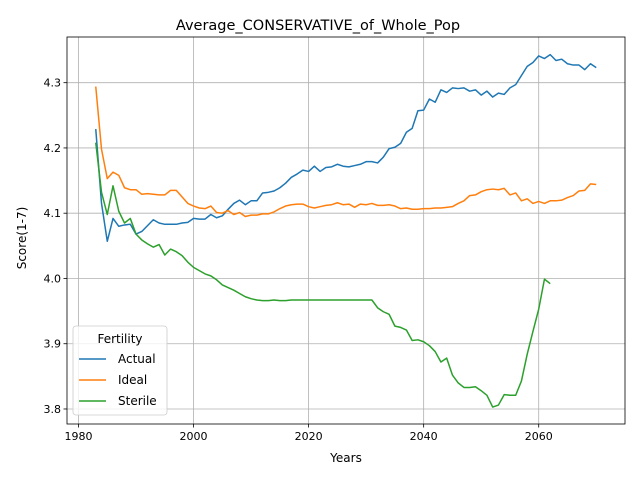 This screenshot has height=480, width=640. Describe the element at coordinates (345, 458) in the screenshot. I see `x-axis-label: Years` at that location.